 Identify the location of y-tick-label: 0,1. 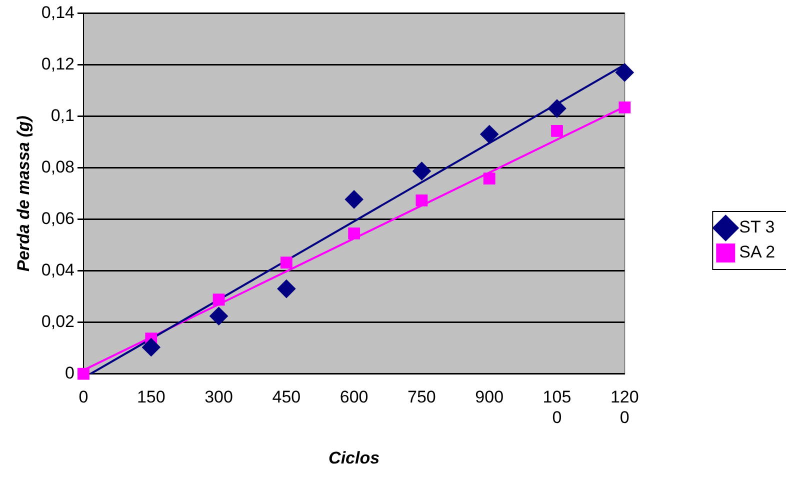
(62, 115).